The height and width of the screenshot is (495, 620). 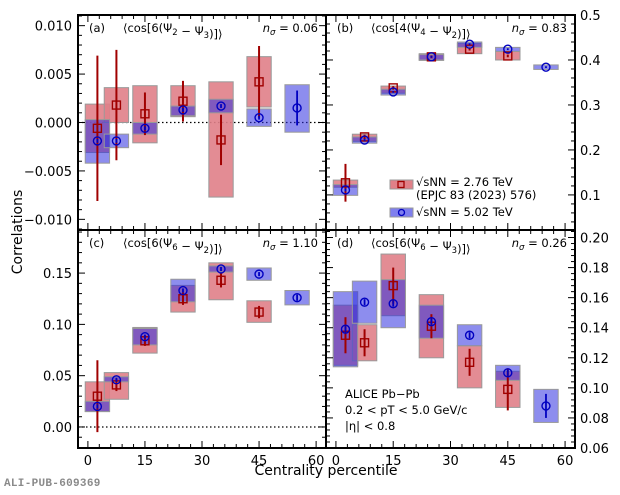 I want to click on y-tick-label: −0.005, so click(x=48, y=172).